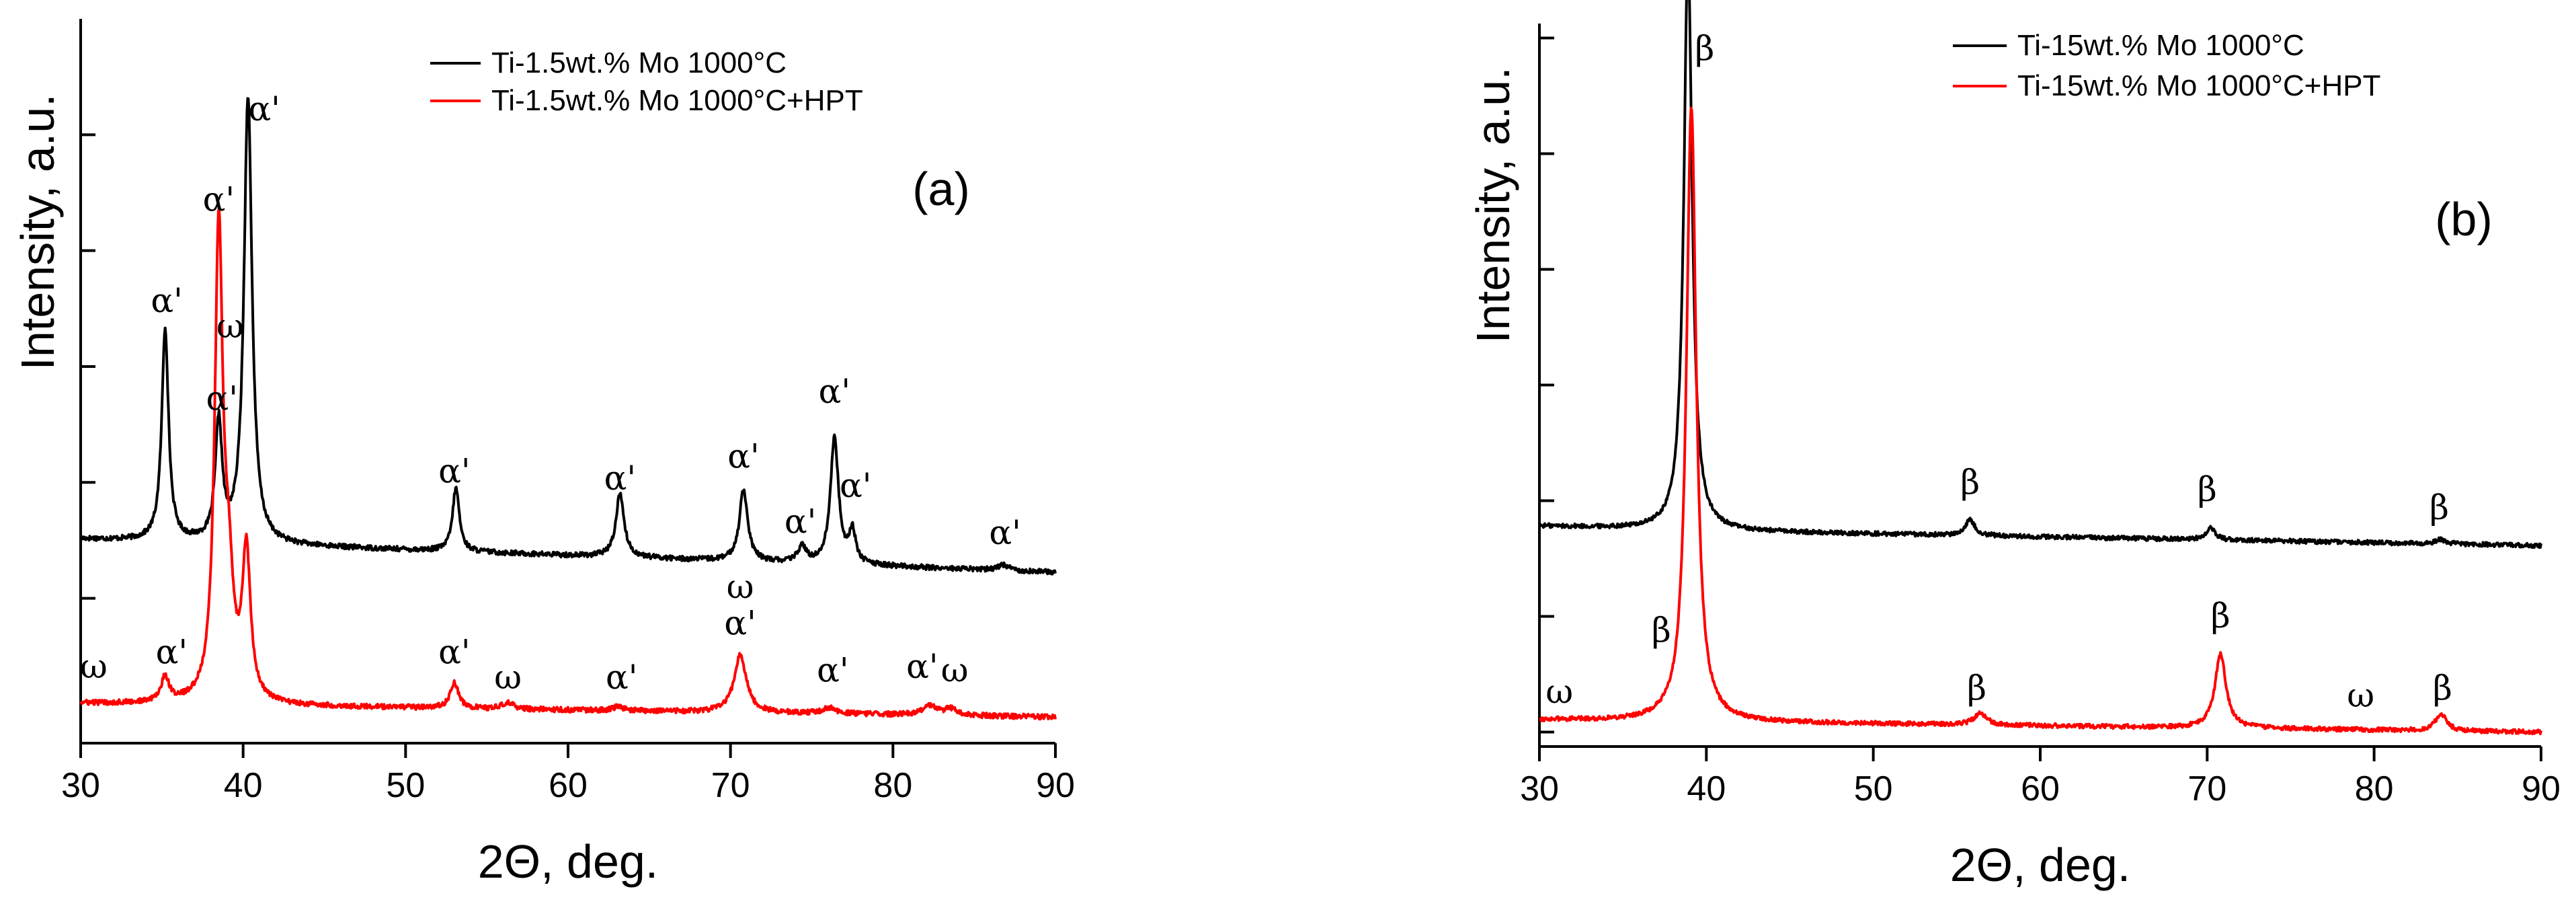 The width and height of the screenshot is (2576, 916). What do you see at coordinates (639, 63) in the screenshot?
I see `legend-label: Ti-1.5wt.% Mo 1000°C` at bounding box center [639, 63].